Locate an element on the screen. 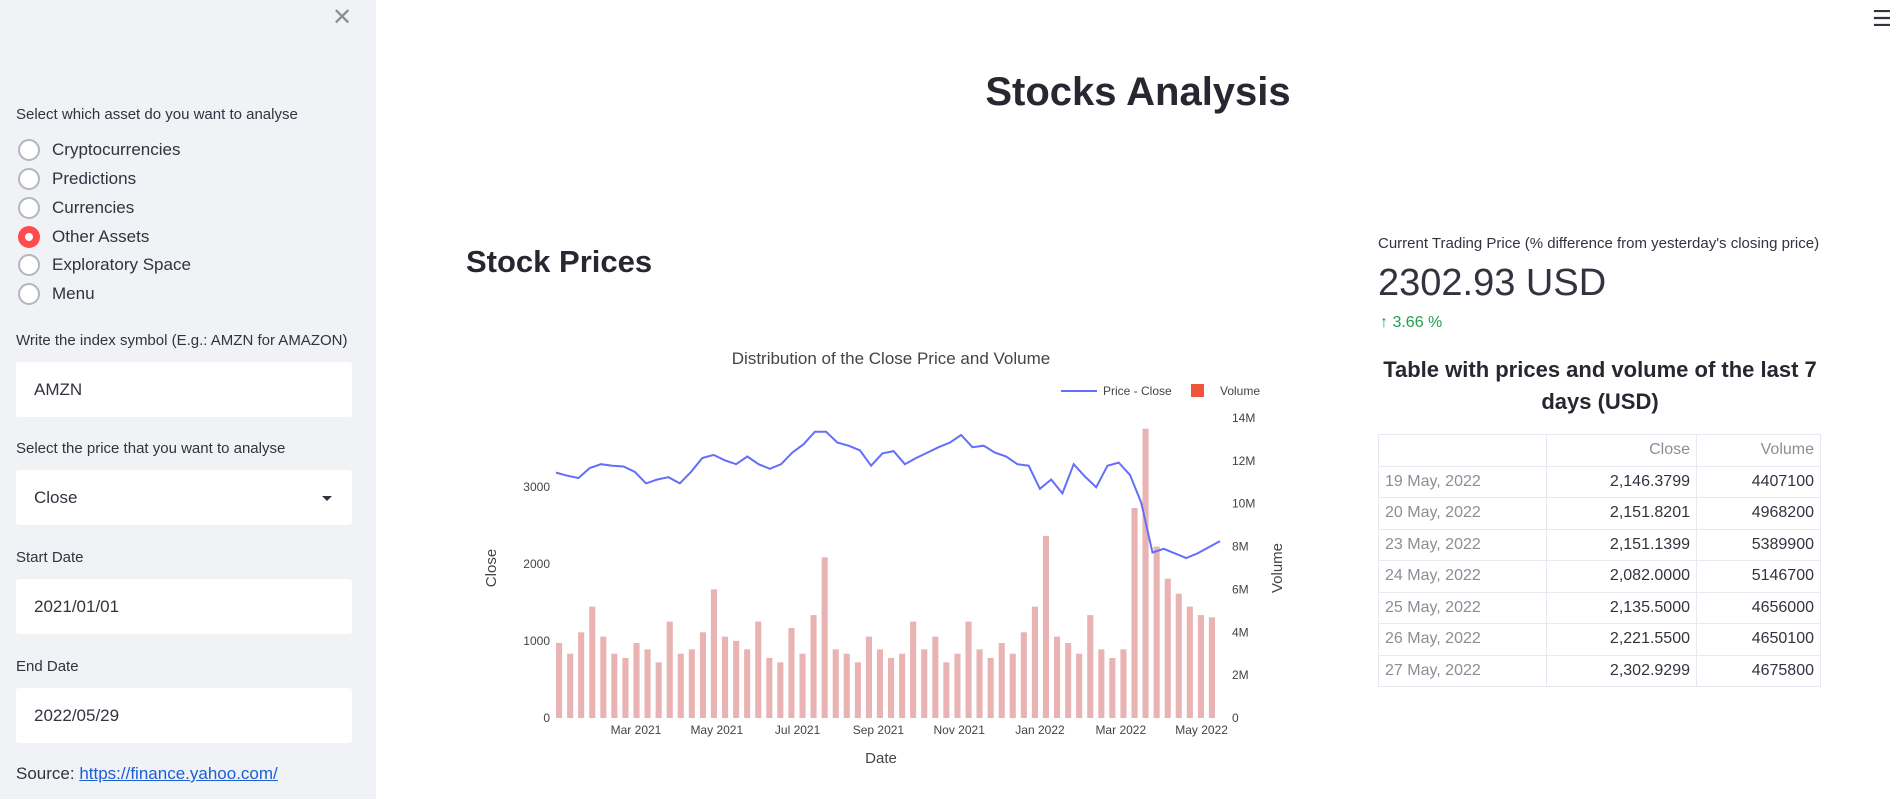 This screenshot has height=799, width=1900. x-tick-label: Mar 2021 is located at coordinates (636, 730).